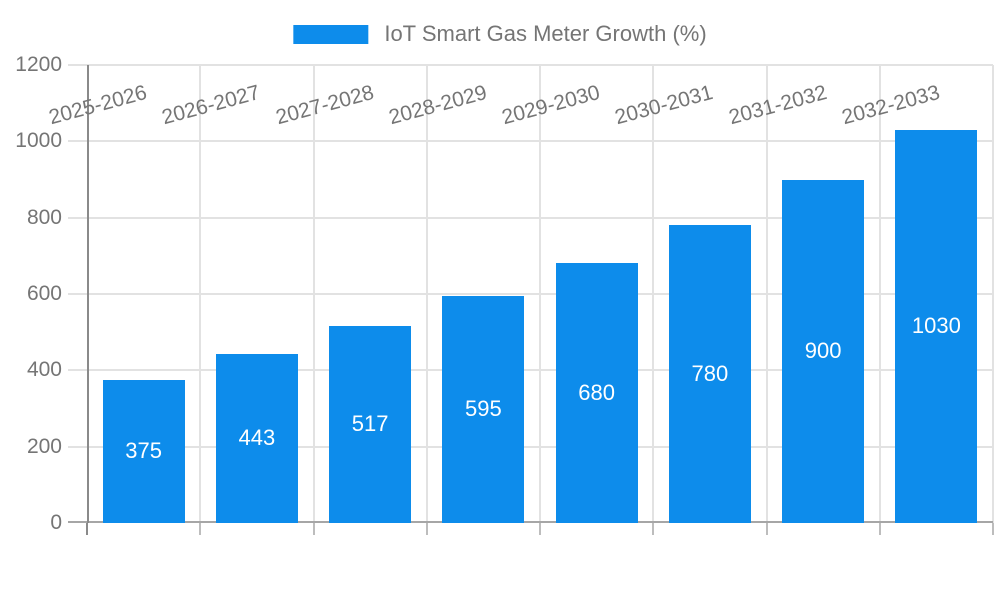  What do you see at coordinates (88, 294) in the screenshot?
I see `y-axis-line` at bounding box center [88, 294].